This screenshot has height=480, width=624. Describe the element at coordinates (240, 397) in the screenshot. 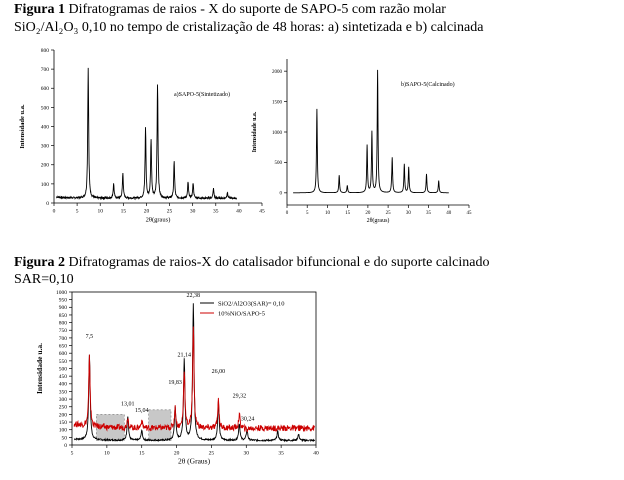

I see `peak-label-8: 29,32` at that location.